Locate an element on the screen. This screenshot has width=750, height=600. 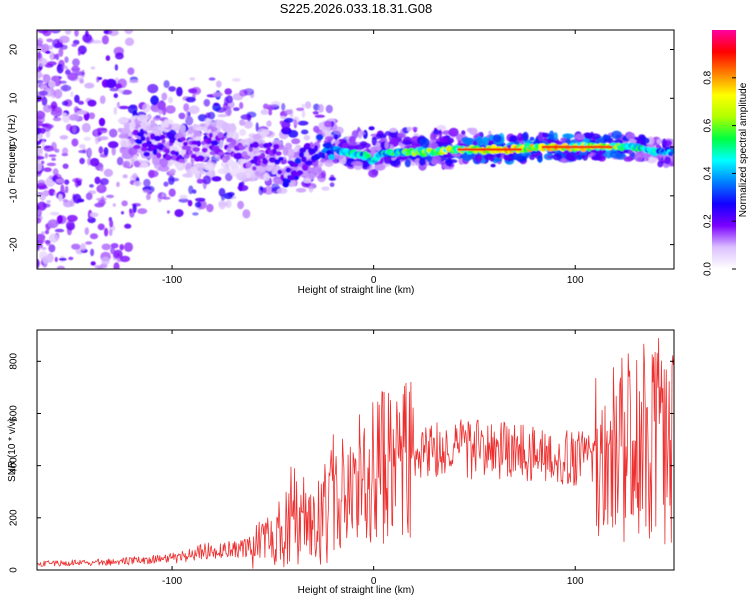
y-tick-label: 200 is located at coordinates (14, 517).